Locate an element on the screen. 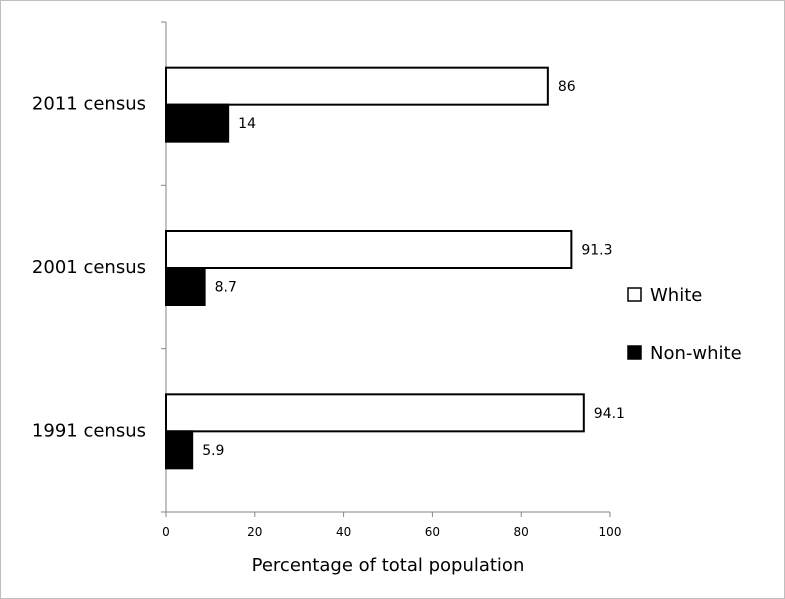  legend-label-non-white: Non-white is located at coordinates (696, 353).